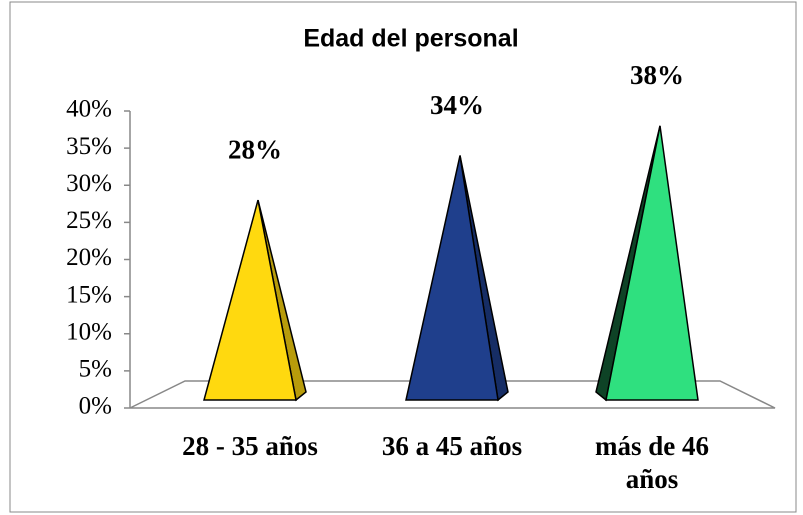 This screenshot has width=803, height=515. Describe the element at coordinates (89, 183) in the screenshot. I see `y-tick-label: 30%` at that location.